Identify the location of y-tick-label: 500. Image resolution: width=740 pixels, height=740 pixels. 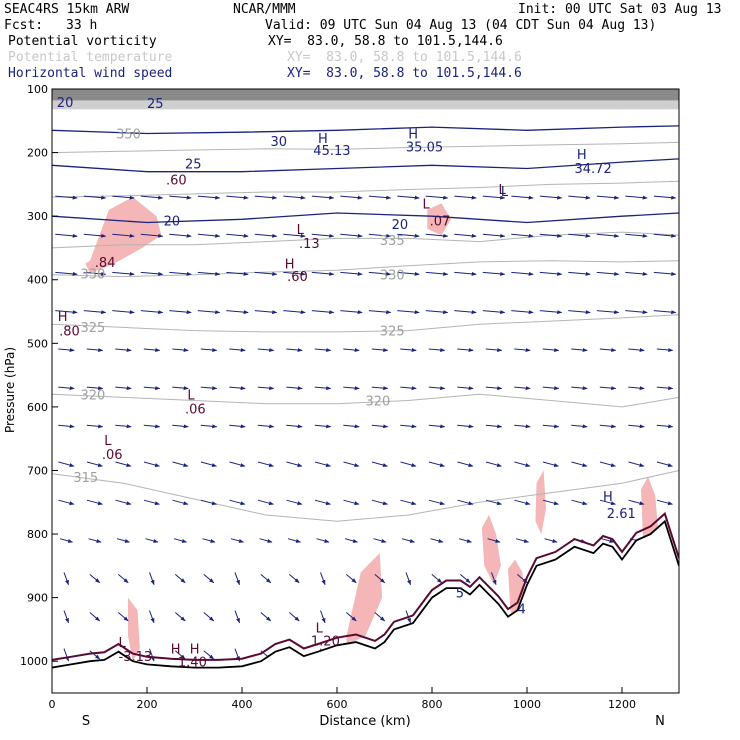
(37, 343).